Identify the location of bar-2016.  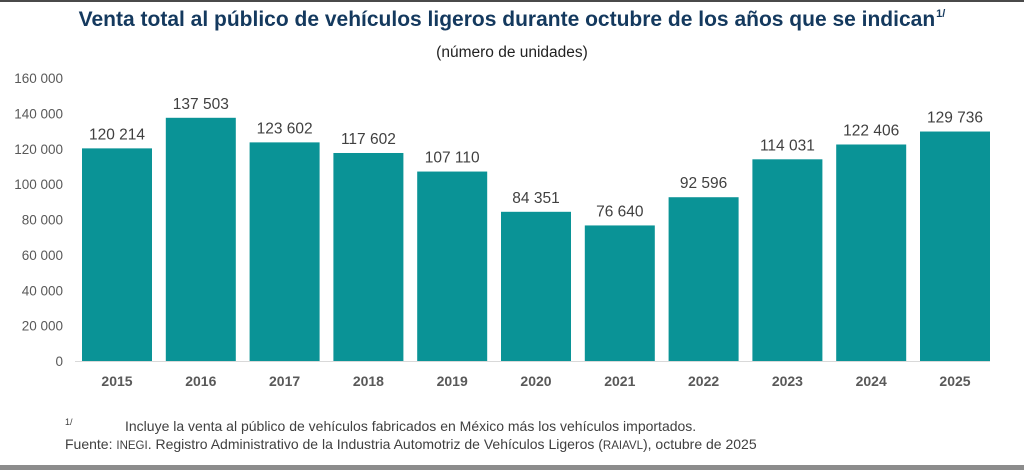
(200, 239).